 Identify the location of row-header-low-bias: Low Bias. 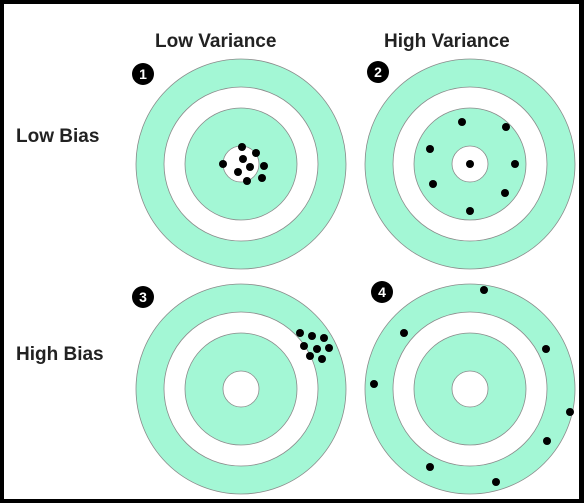
(58, 136).